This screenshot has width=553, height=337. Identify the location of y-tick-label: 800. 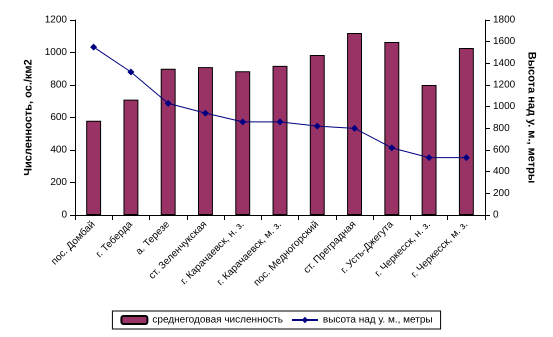
(59, 85).